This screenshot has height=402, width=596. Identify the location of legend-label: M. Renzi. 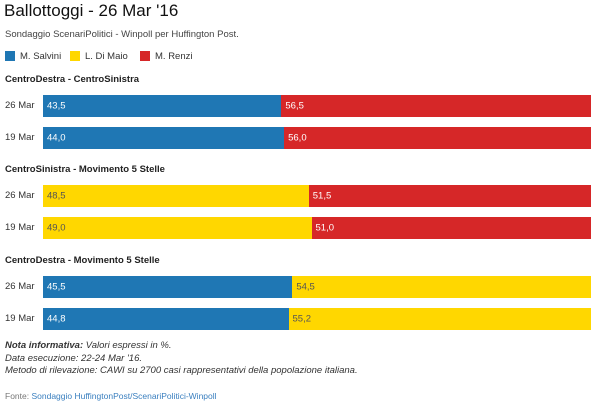
(174, 56).